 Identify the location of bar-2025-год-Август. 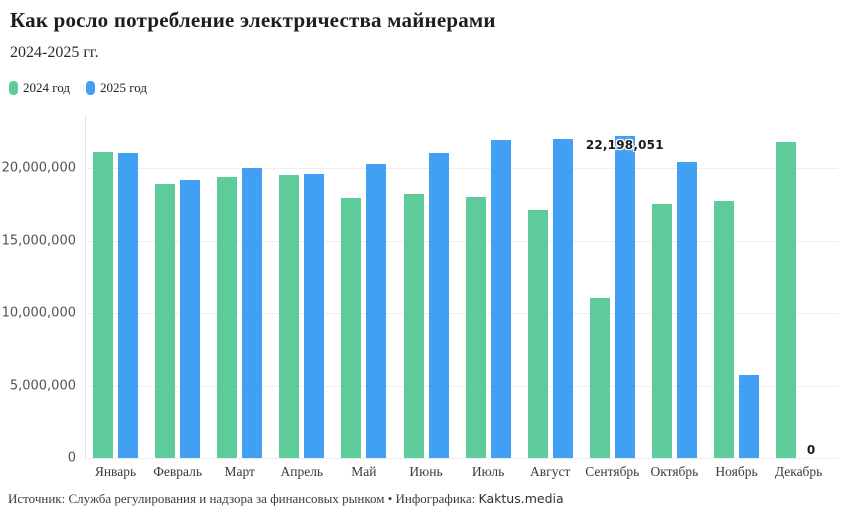
(562, 298).